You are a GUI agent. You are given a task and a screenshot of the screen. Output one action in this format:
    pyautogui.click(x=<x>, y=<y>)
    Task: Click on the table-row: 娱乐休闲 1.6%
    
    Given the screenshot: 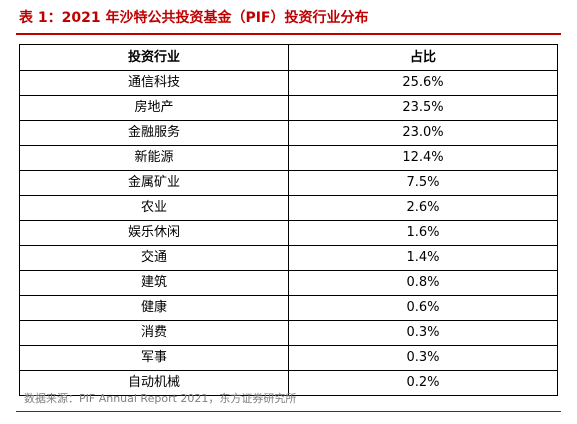 What is the action you would take?
    pyautogui.click(x=288, y=233)
    